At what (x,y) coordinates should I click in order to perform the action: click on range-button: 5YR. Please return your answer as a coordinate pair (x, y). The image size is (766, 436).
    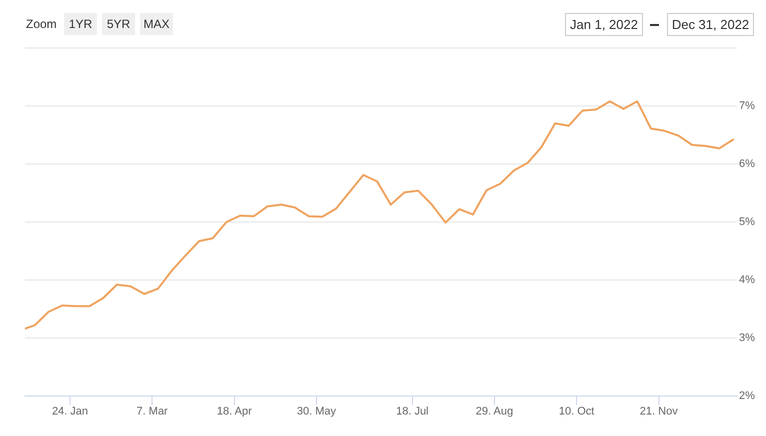
    Looking at the image, I should click on (118, 24).